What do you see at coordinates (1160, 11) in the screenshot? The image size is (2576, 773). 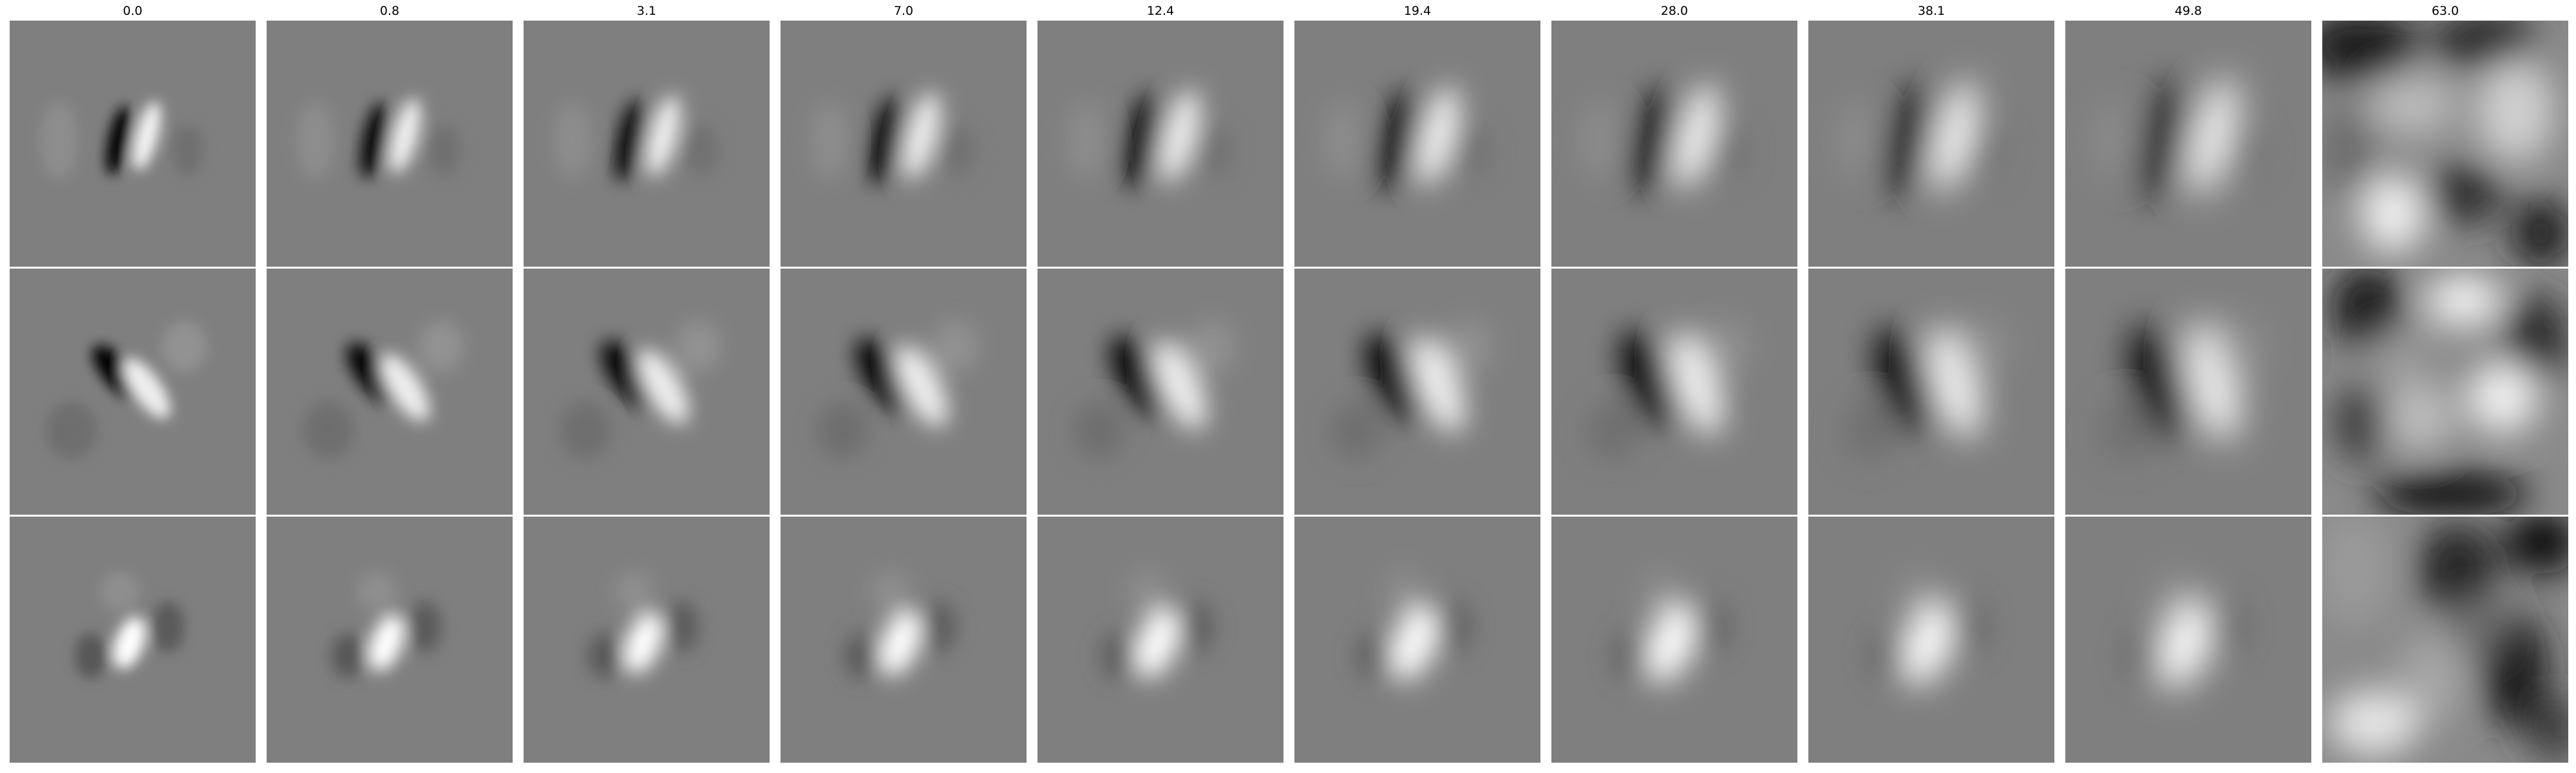 I see `column-title: 12.4` at bounding box center [1160, 11].